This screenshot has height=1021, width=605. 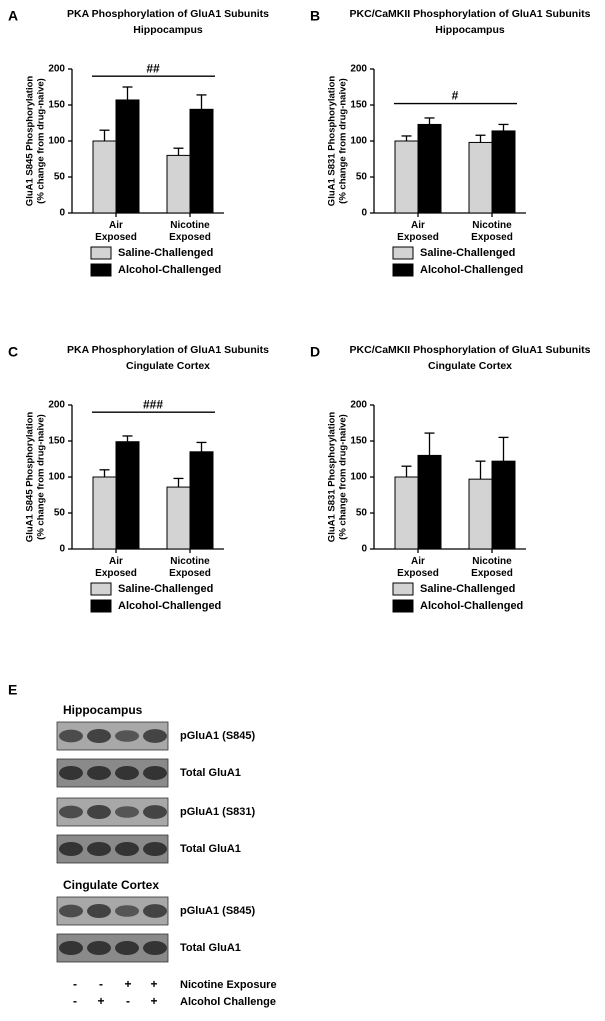 What do you see at coordinates (168, 366) in the screenshot?
I see `chart-subtitle: Cingulate Cortex` at bounding box center [168, 366].